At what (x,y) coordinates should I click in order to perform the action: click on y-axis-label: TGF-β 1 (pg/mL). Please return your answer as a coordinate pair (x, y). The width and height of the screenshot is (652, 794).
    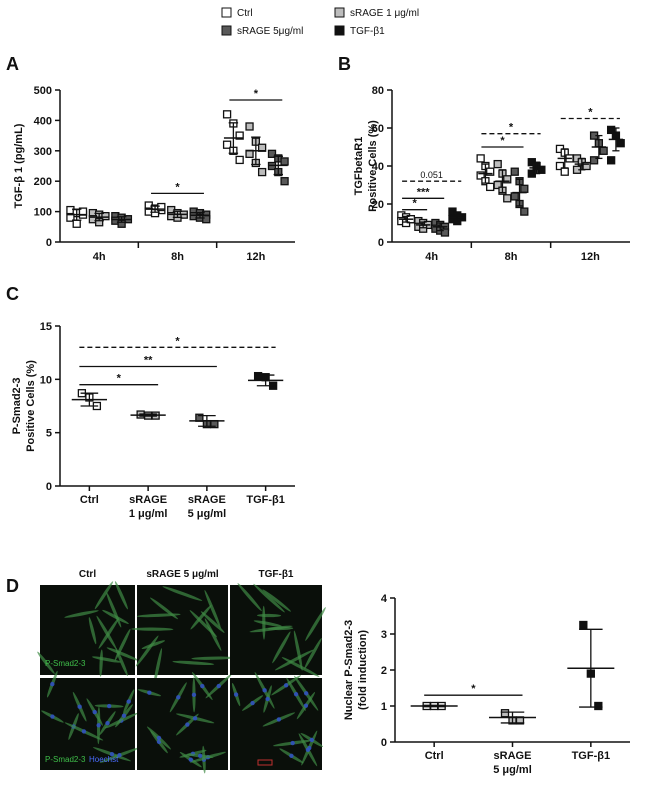
    Looking at the image, I should click on (19, 165).